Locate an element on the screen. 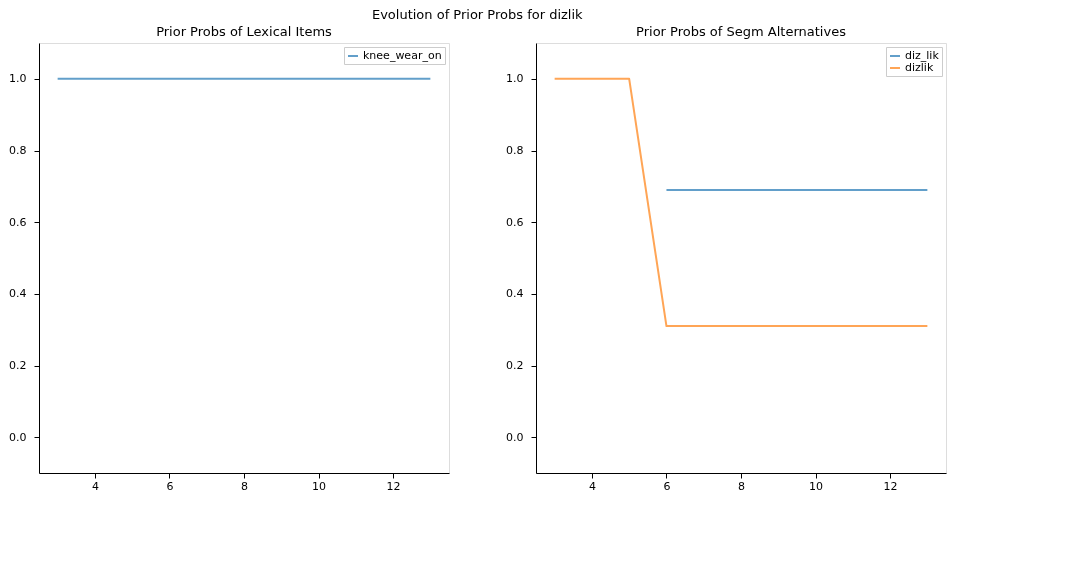 The image size is (1069, 568). legend-label: dizlik is located at coordinates (919, 67).